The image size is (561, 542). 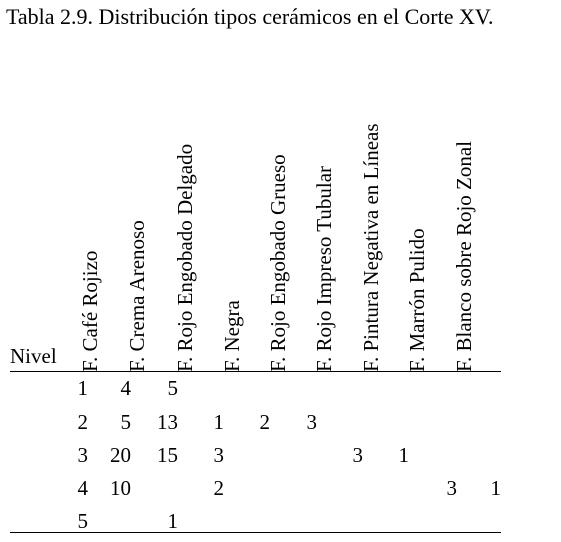 I want to click on column-header-label: F. Marrón Pulido, so click(x=417, y=300).